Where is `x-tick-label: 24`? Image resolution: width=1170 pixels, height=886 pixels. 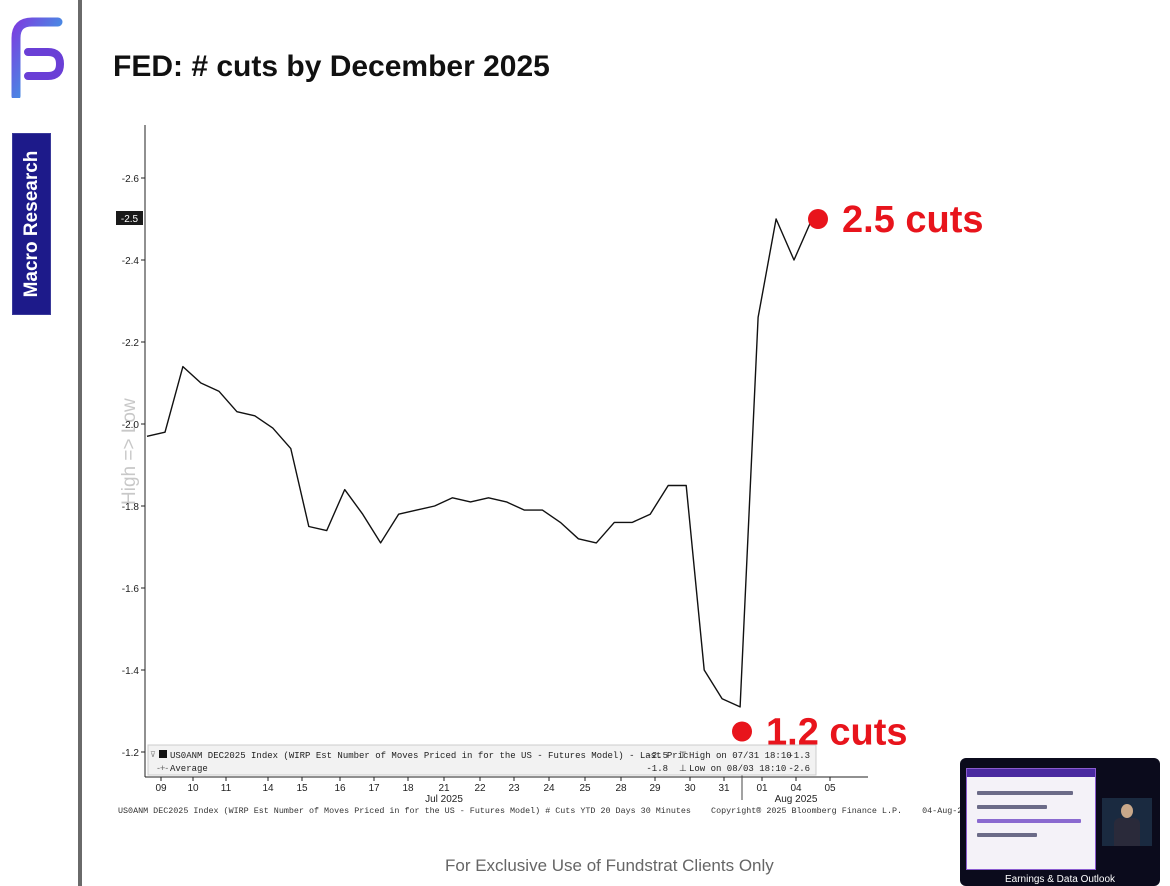
x-tick-label: 24 is located at coordinates (549, 788).